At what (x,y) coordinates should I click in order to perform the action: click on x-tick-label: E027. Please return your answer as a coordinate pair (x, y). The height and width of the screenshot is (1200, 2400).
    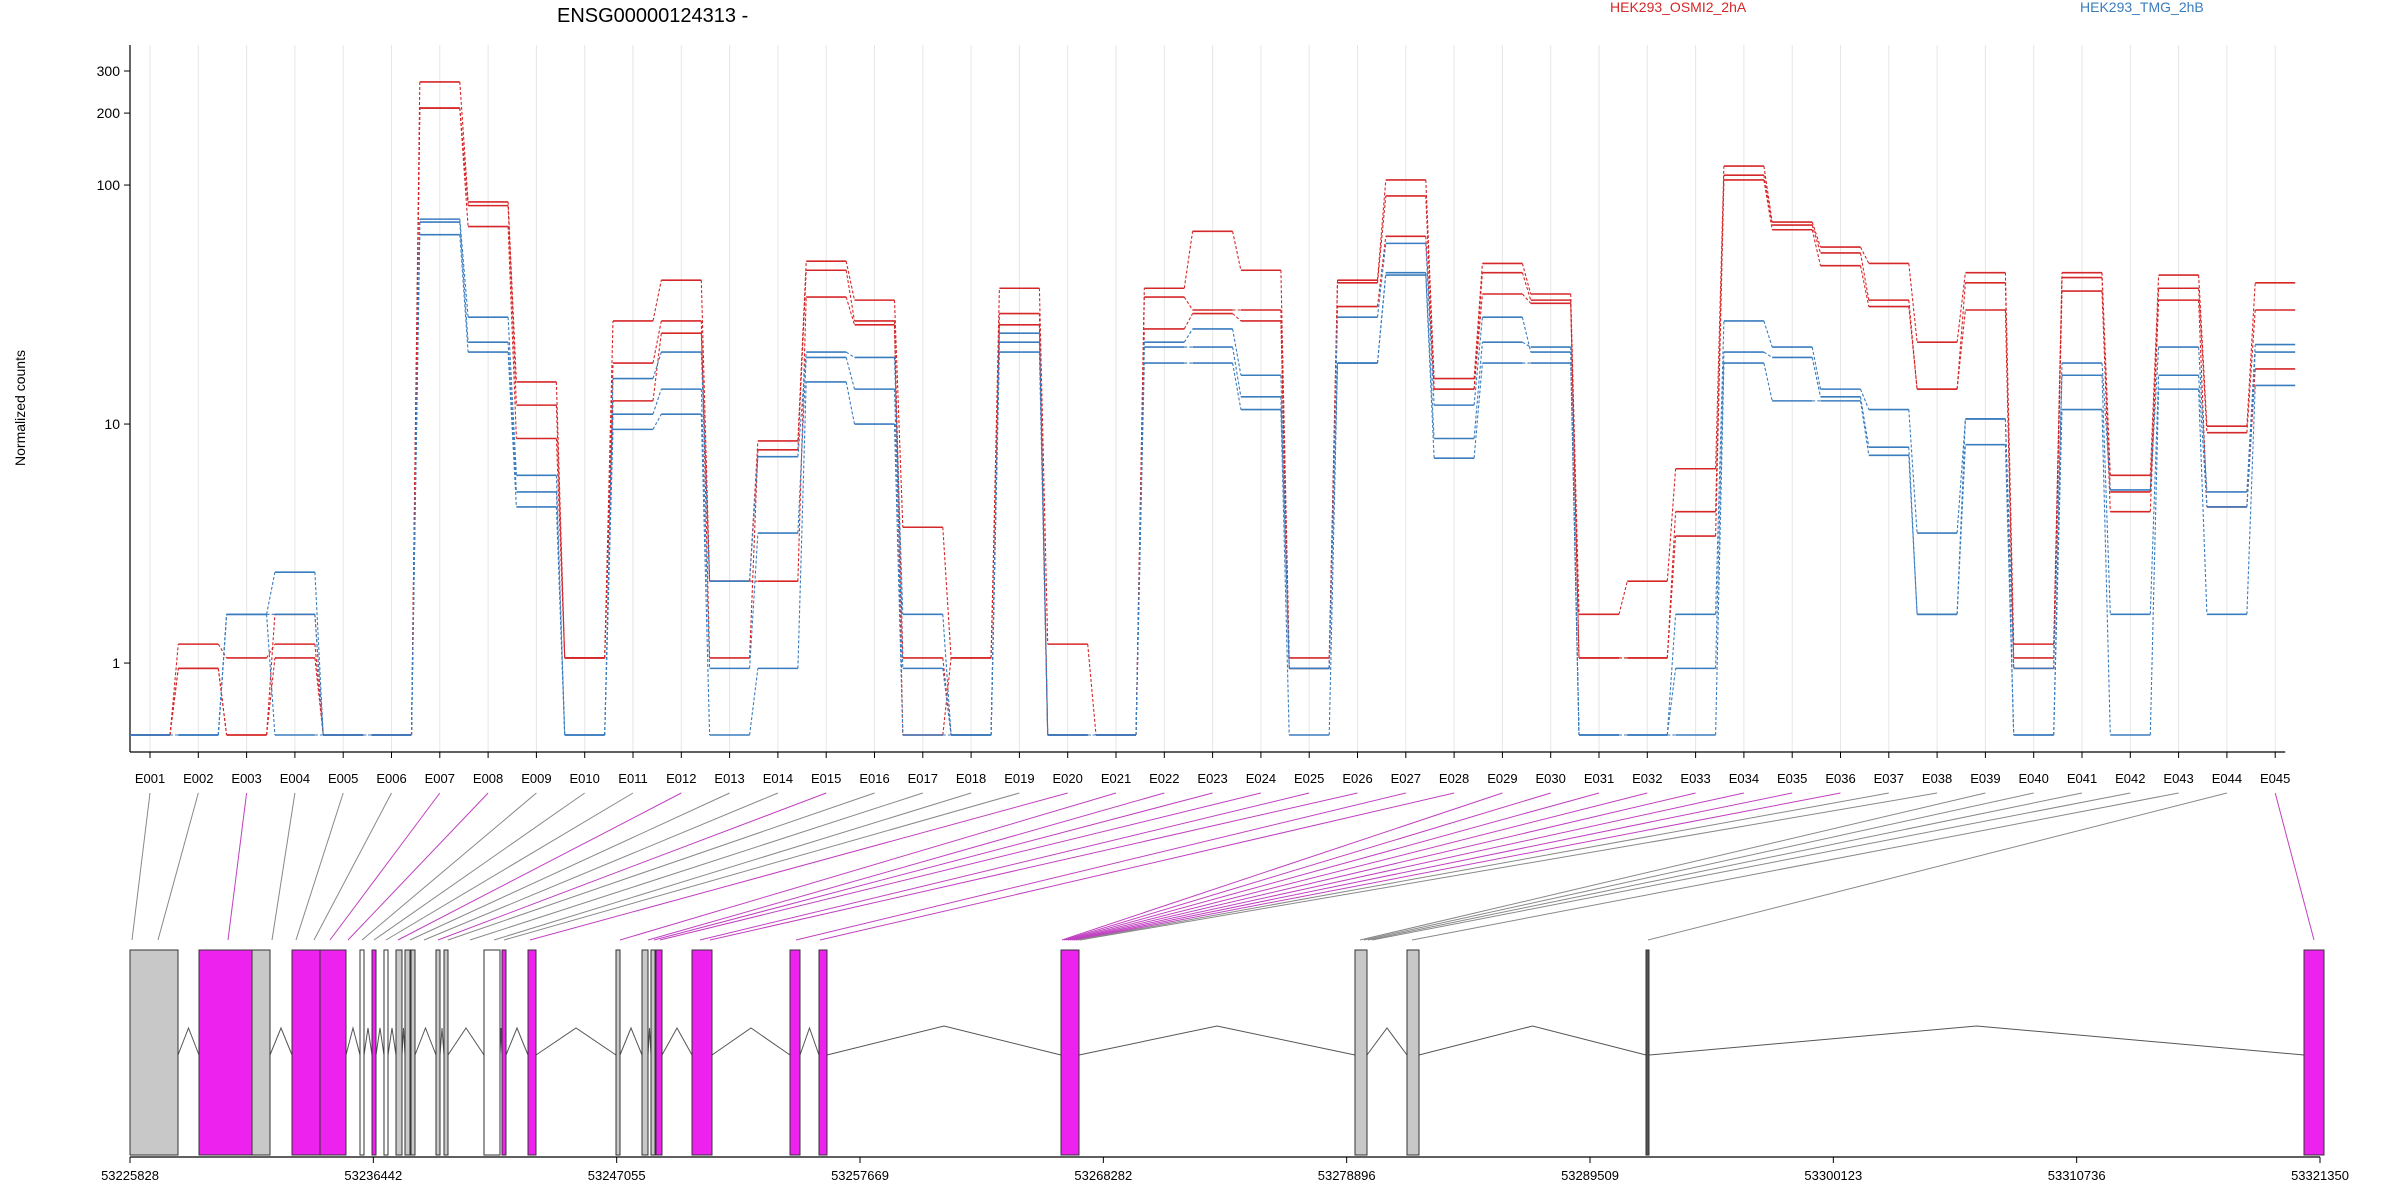
    Looking at the image, I should click on (1406, 778).